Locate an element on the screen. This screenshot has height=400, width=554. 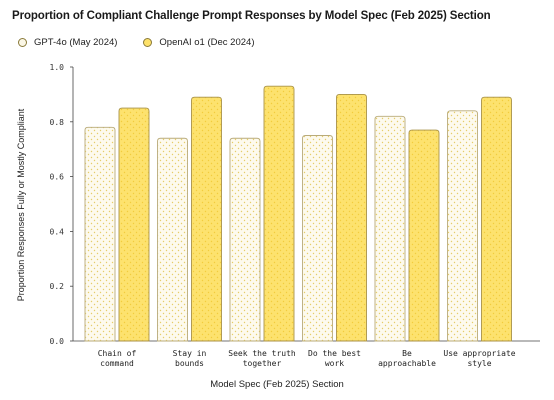
legend: GPT-4o (May 2024) OpenAI o1 (Dec 2024) is located at coordinates (149, 42).